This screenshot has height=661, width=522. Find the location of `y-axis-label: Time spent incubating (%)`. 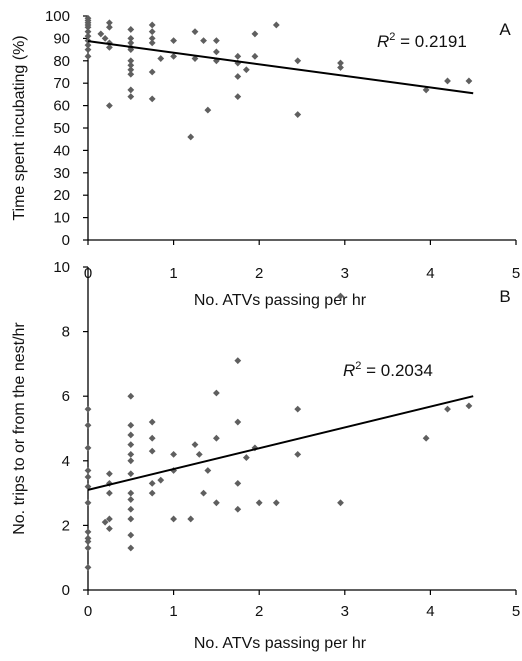

y-axis-label: Time spent incubating (%) is located at coordinates (19, 127).